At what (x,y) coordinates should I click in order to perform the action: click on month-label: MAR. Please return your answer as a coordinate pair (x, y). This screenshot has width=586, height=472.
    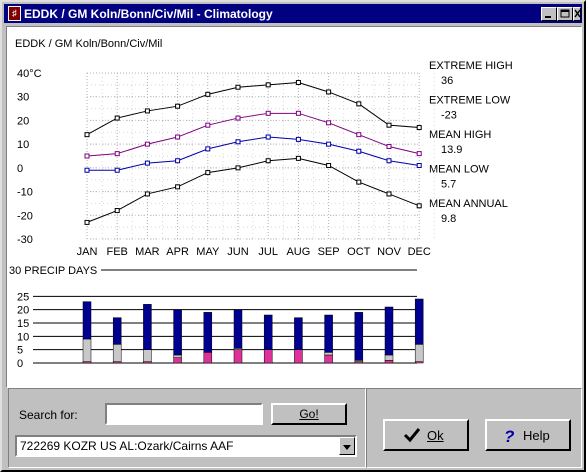
    Looking at the image, I should click on (147, 252).